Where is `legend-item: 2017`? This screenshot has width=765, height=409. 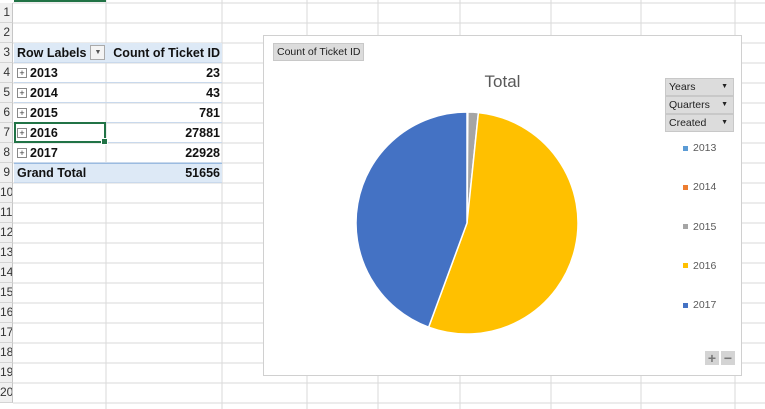 legend-item: 2017 is located at coordinates (699, 305).